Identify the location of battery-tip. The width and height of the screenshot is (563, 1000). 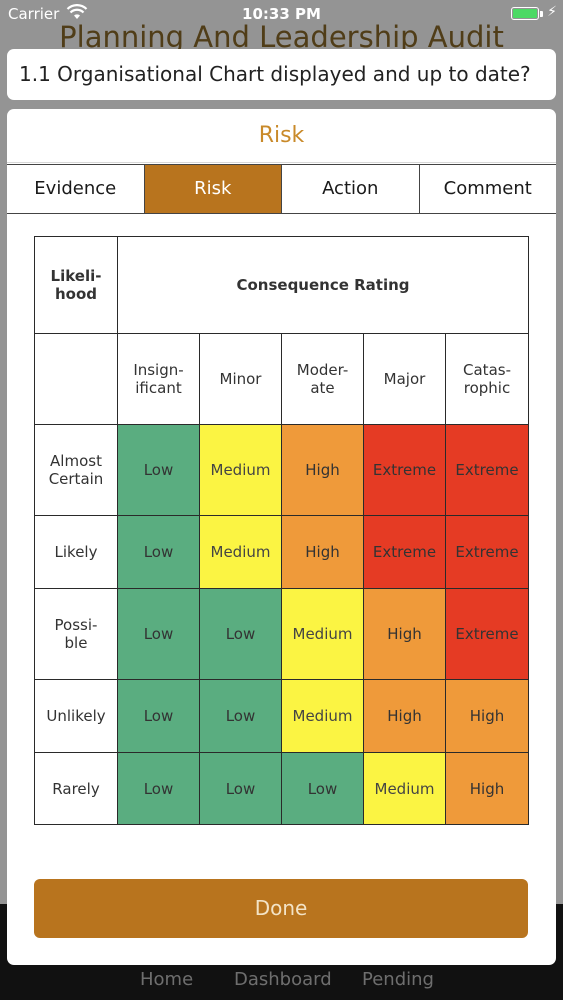
(541, 14).